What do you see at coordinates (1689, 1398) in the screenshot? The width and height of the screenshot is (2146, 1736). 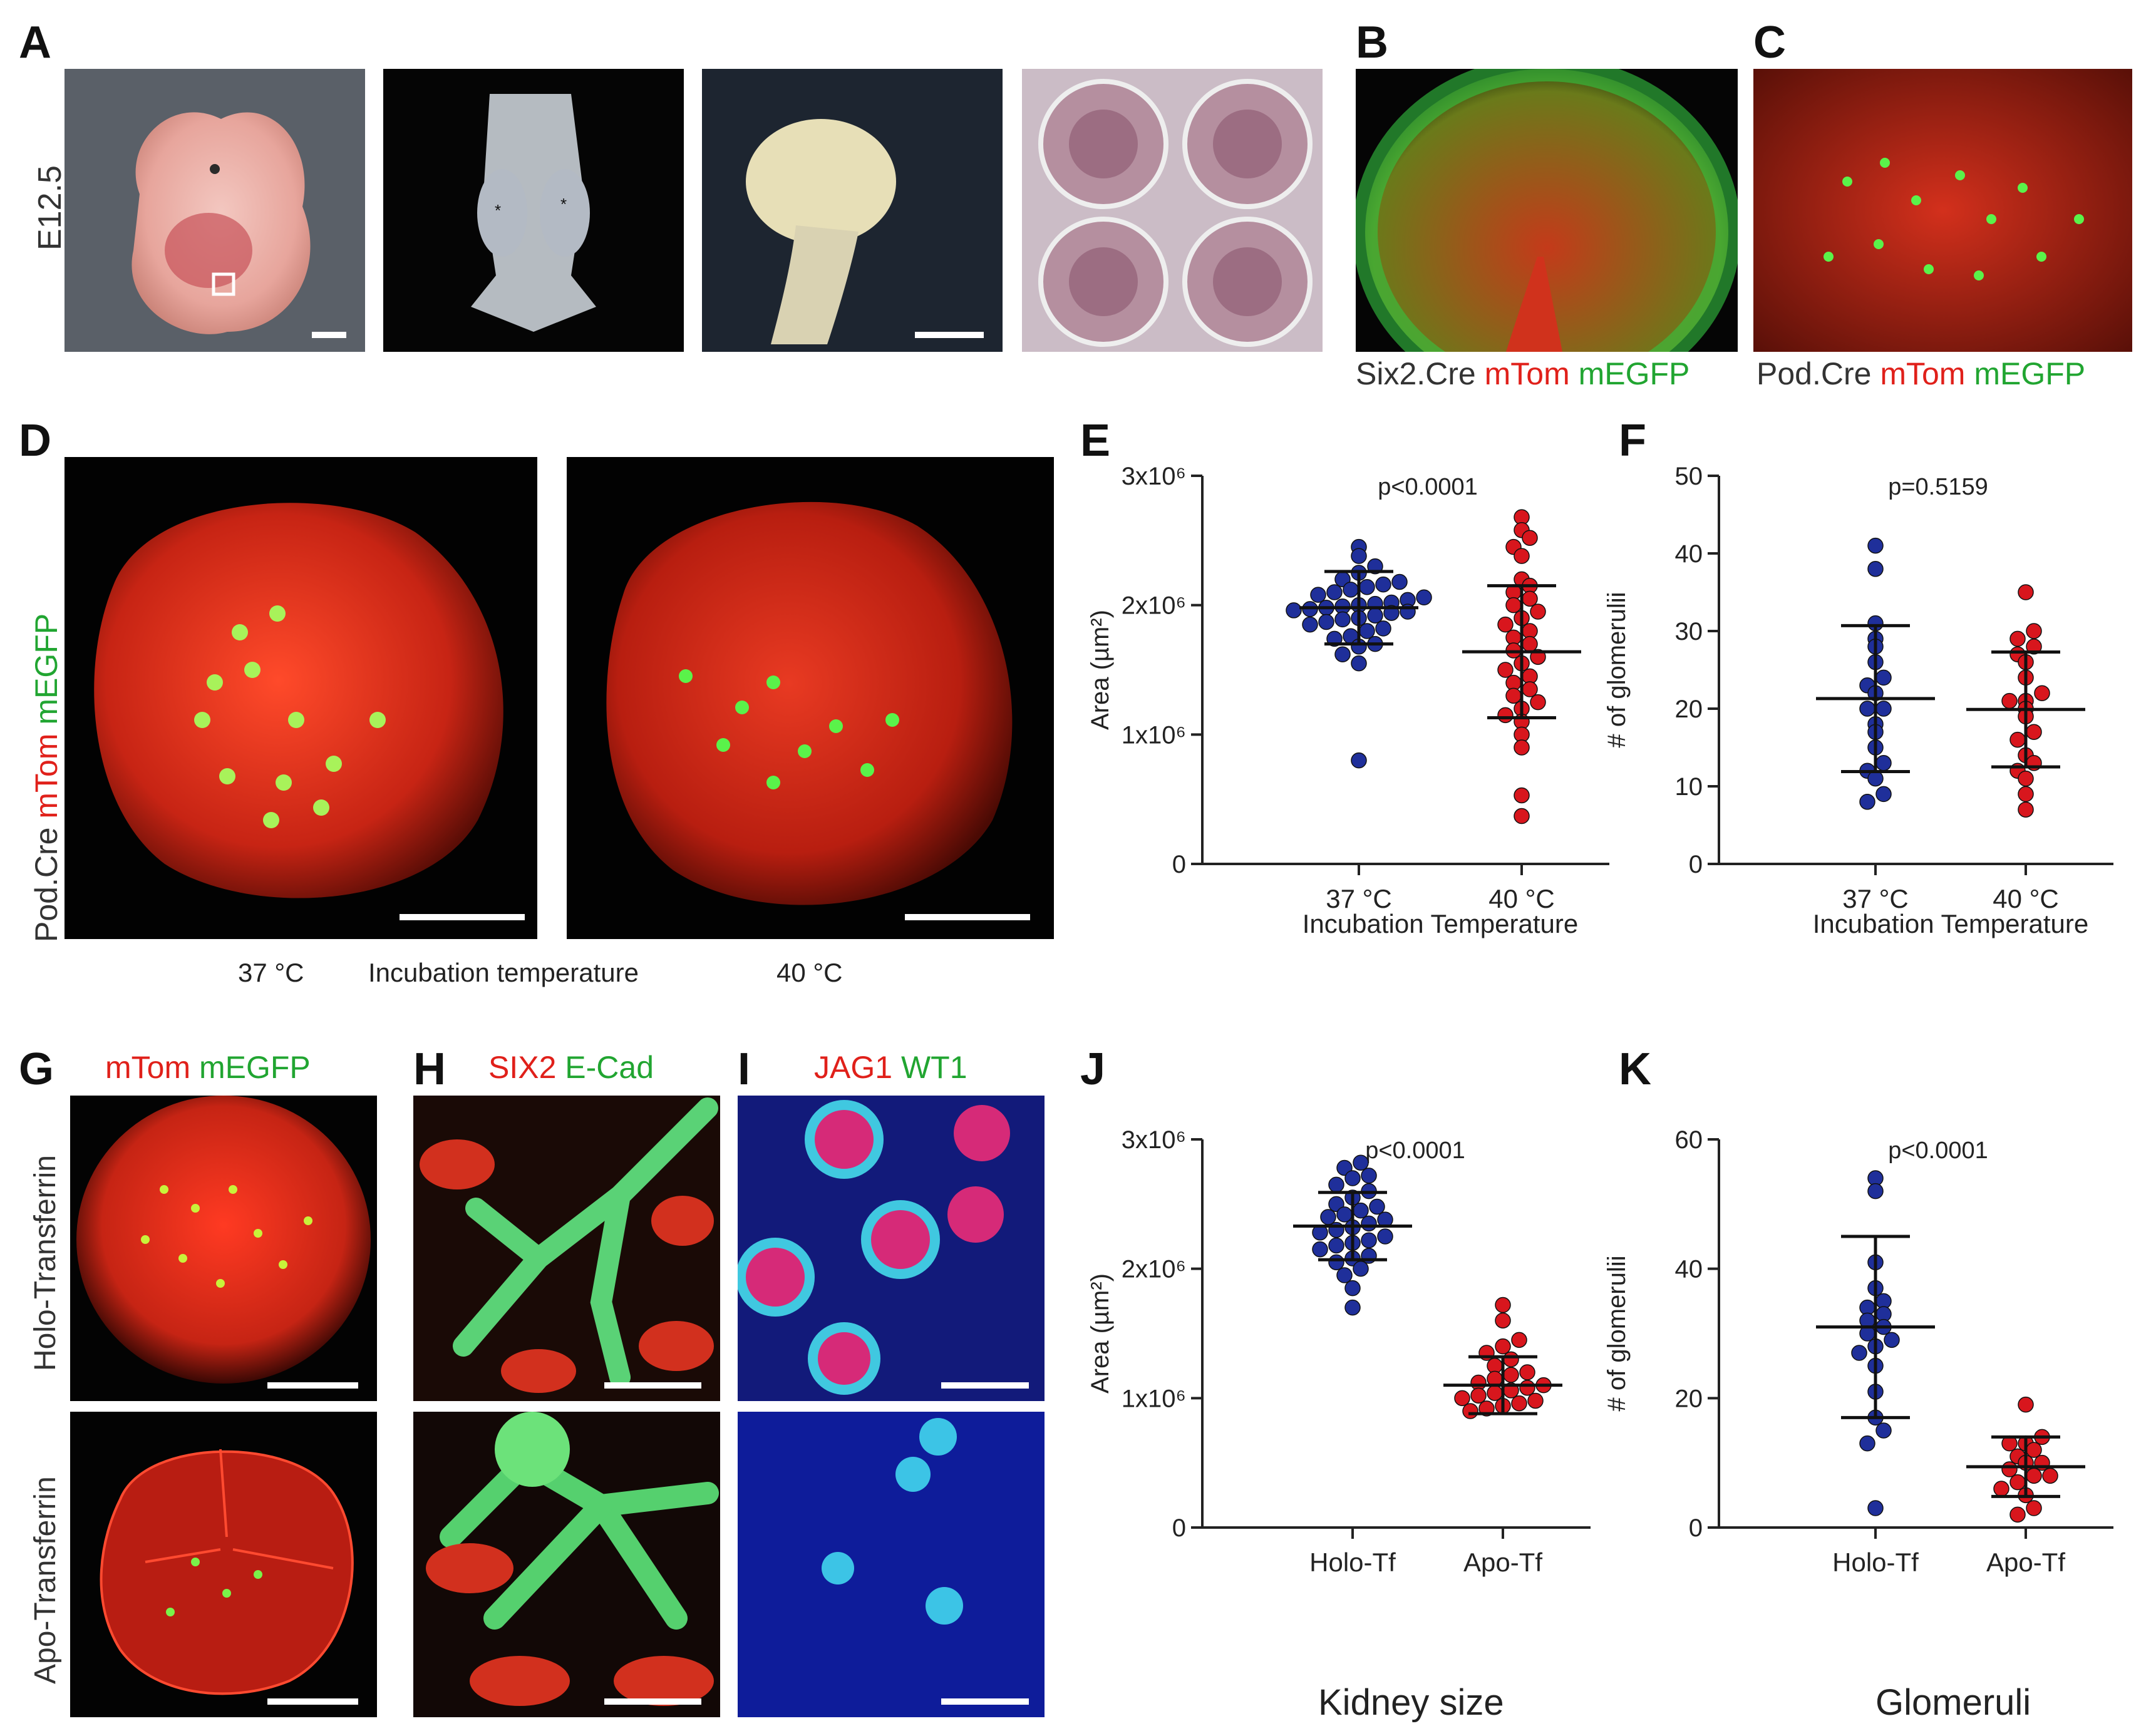 I see `y-tick-label: 20` at bounding box center [1689, 1398].